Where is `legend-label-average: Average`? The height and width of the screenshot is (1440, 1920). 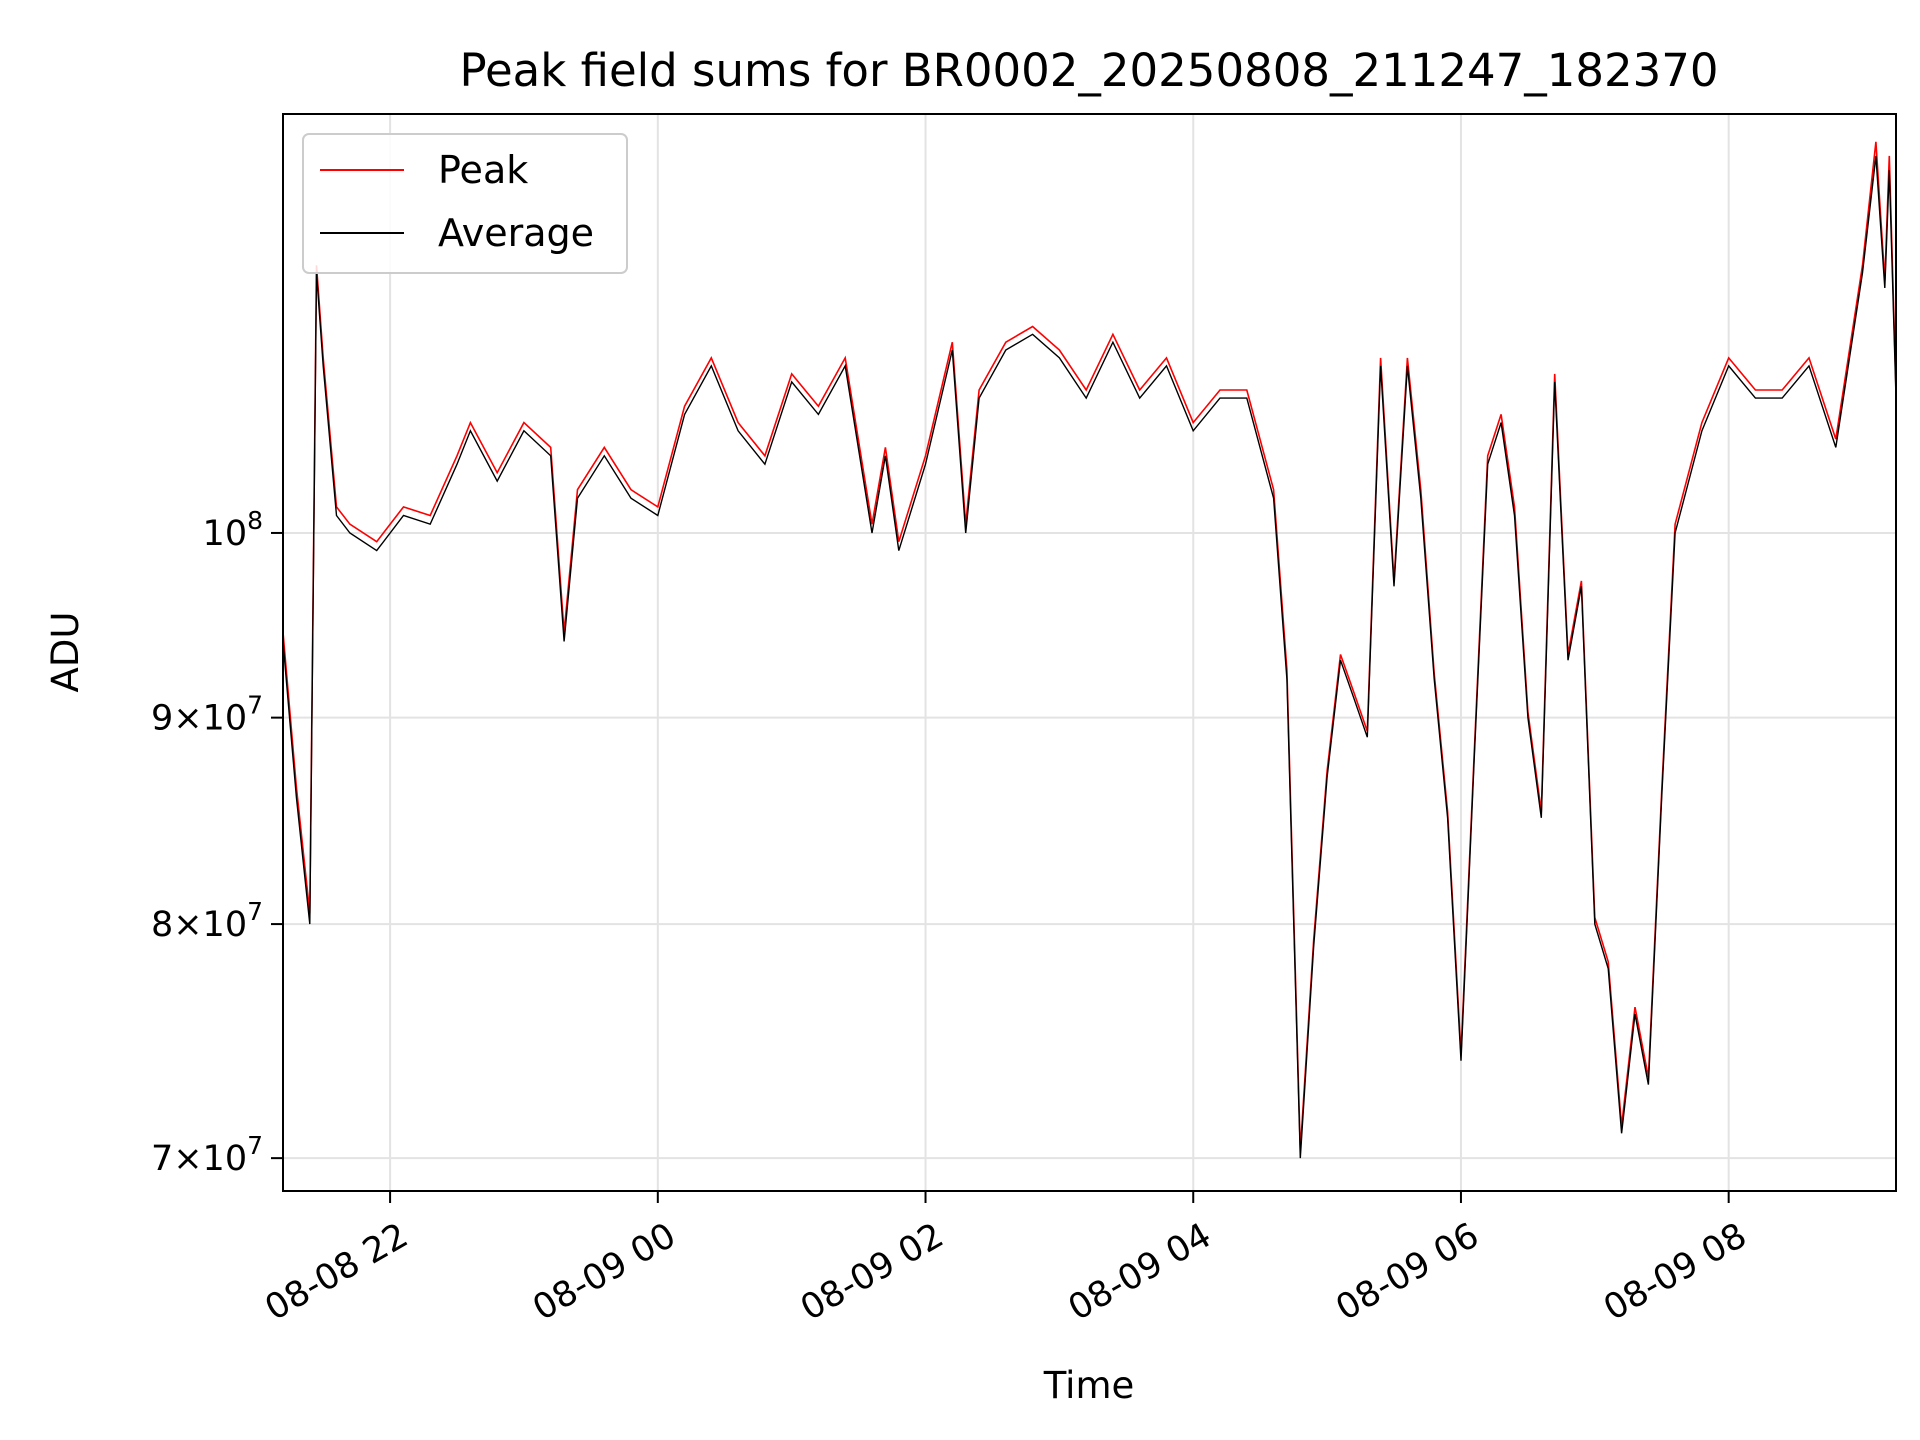
legend-label-average: Average is located at coordinates (516, 233).